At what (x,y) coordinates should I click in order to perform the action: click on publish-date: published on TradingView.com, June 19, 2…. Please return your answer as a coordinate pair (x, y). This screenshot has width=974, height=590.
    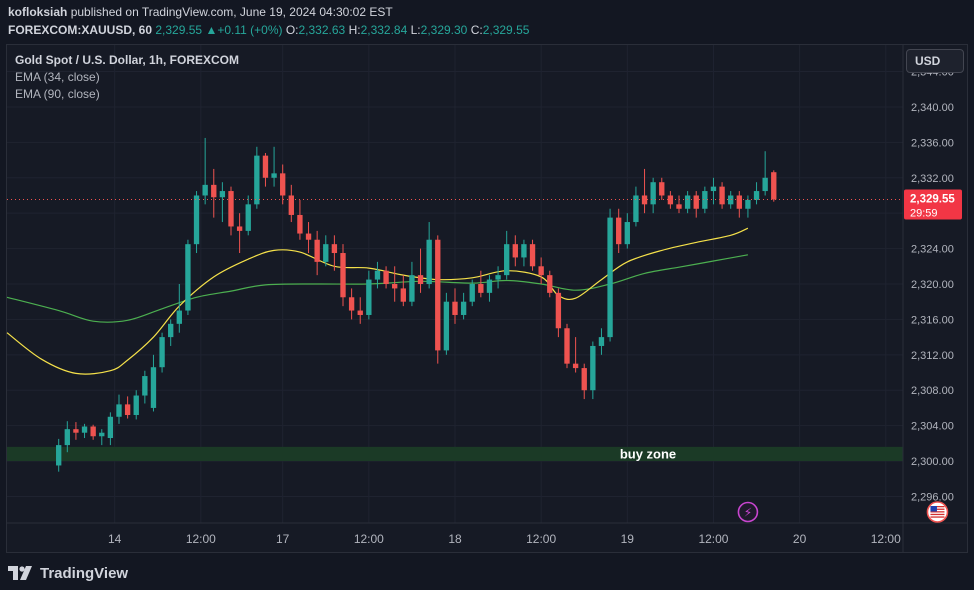
    Looking at the image, I should click on (230, 12).